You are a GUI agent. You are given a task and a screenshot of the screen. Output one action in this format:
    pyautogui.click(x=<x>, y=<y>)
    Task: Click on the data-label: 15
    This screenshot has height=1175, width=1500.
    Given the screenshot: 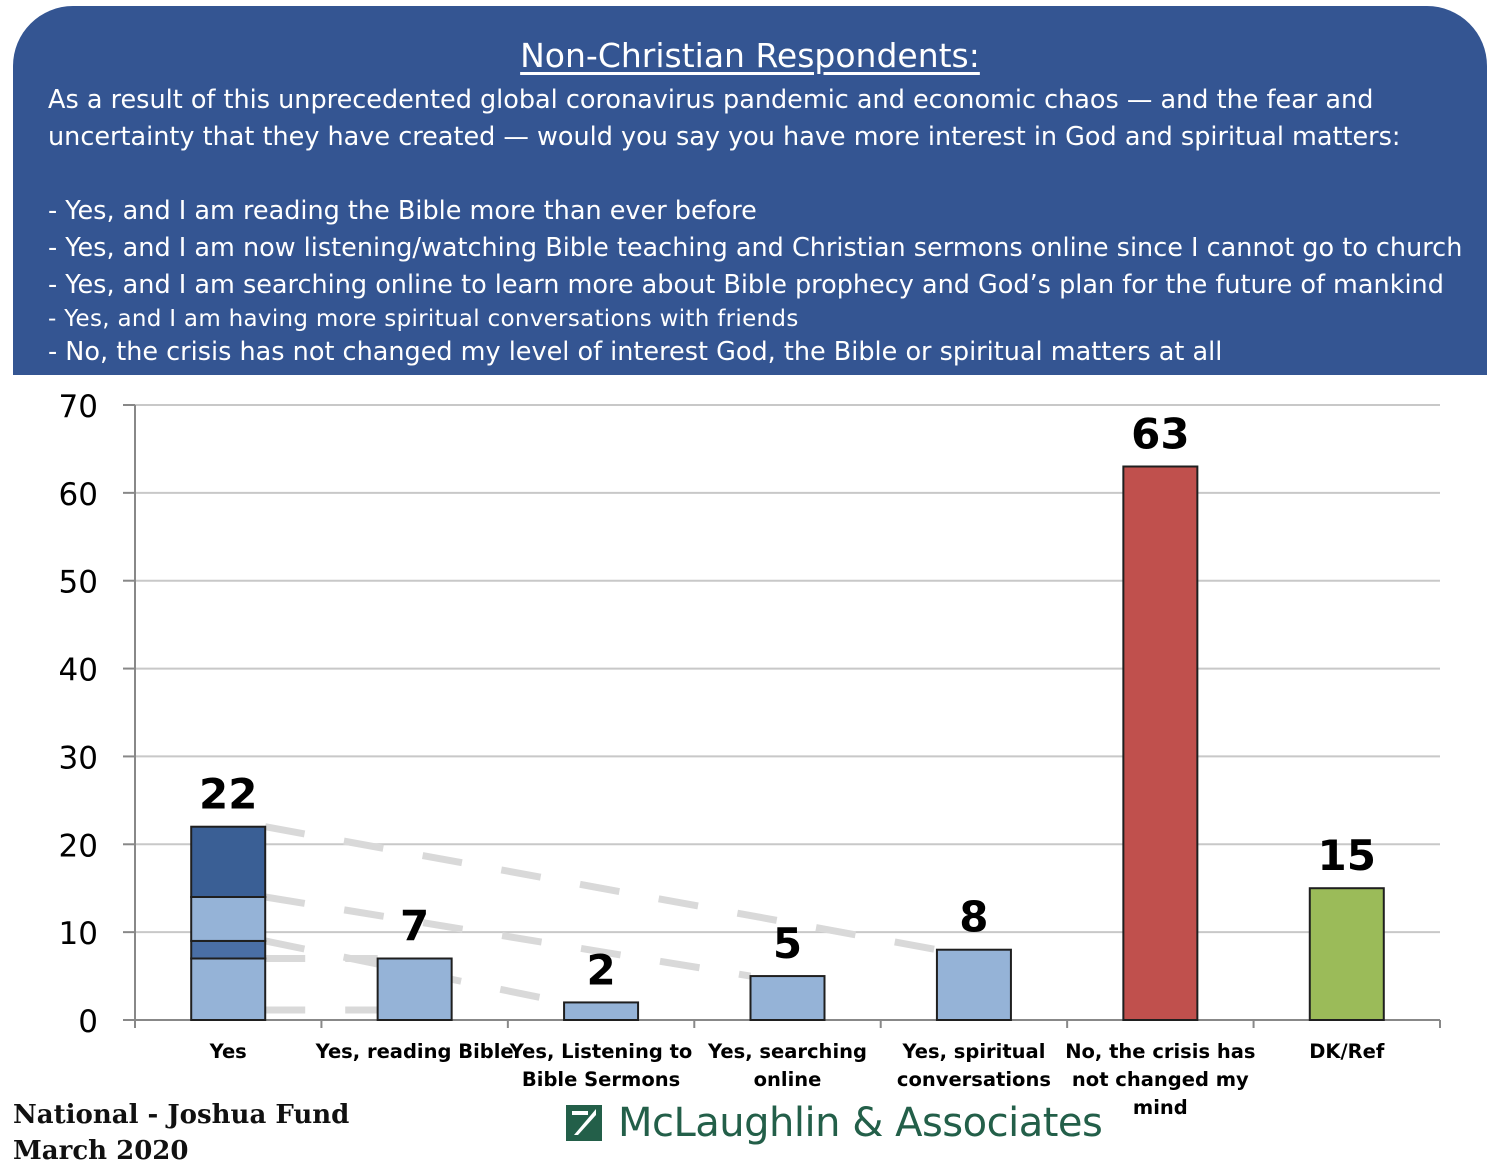 What is the action you would take?
    pyautogui.click(x=1347, y=855)
    